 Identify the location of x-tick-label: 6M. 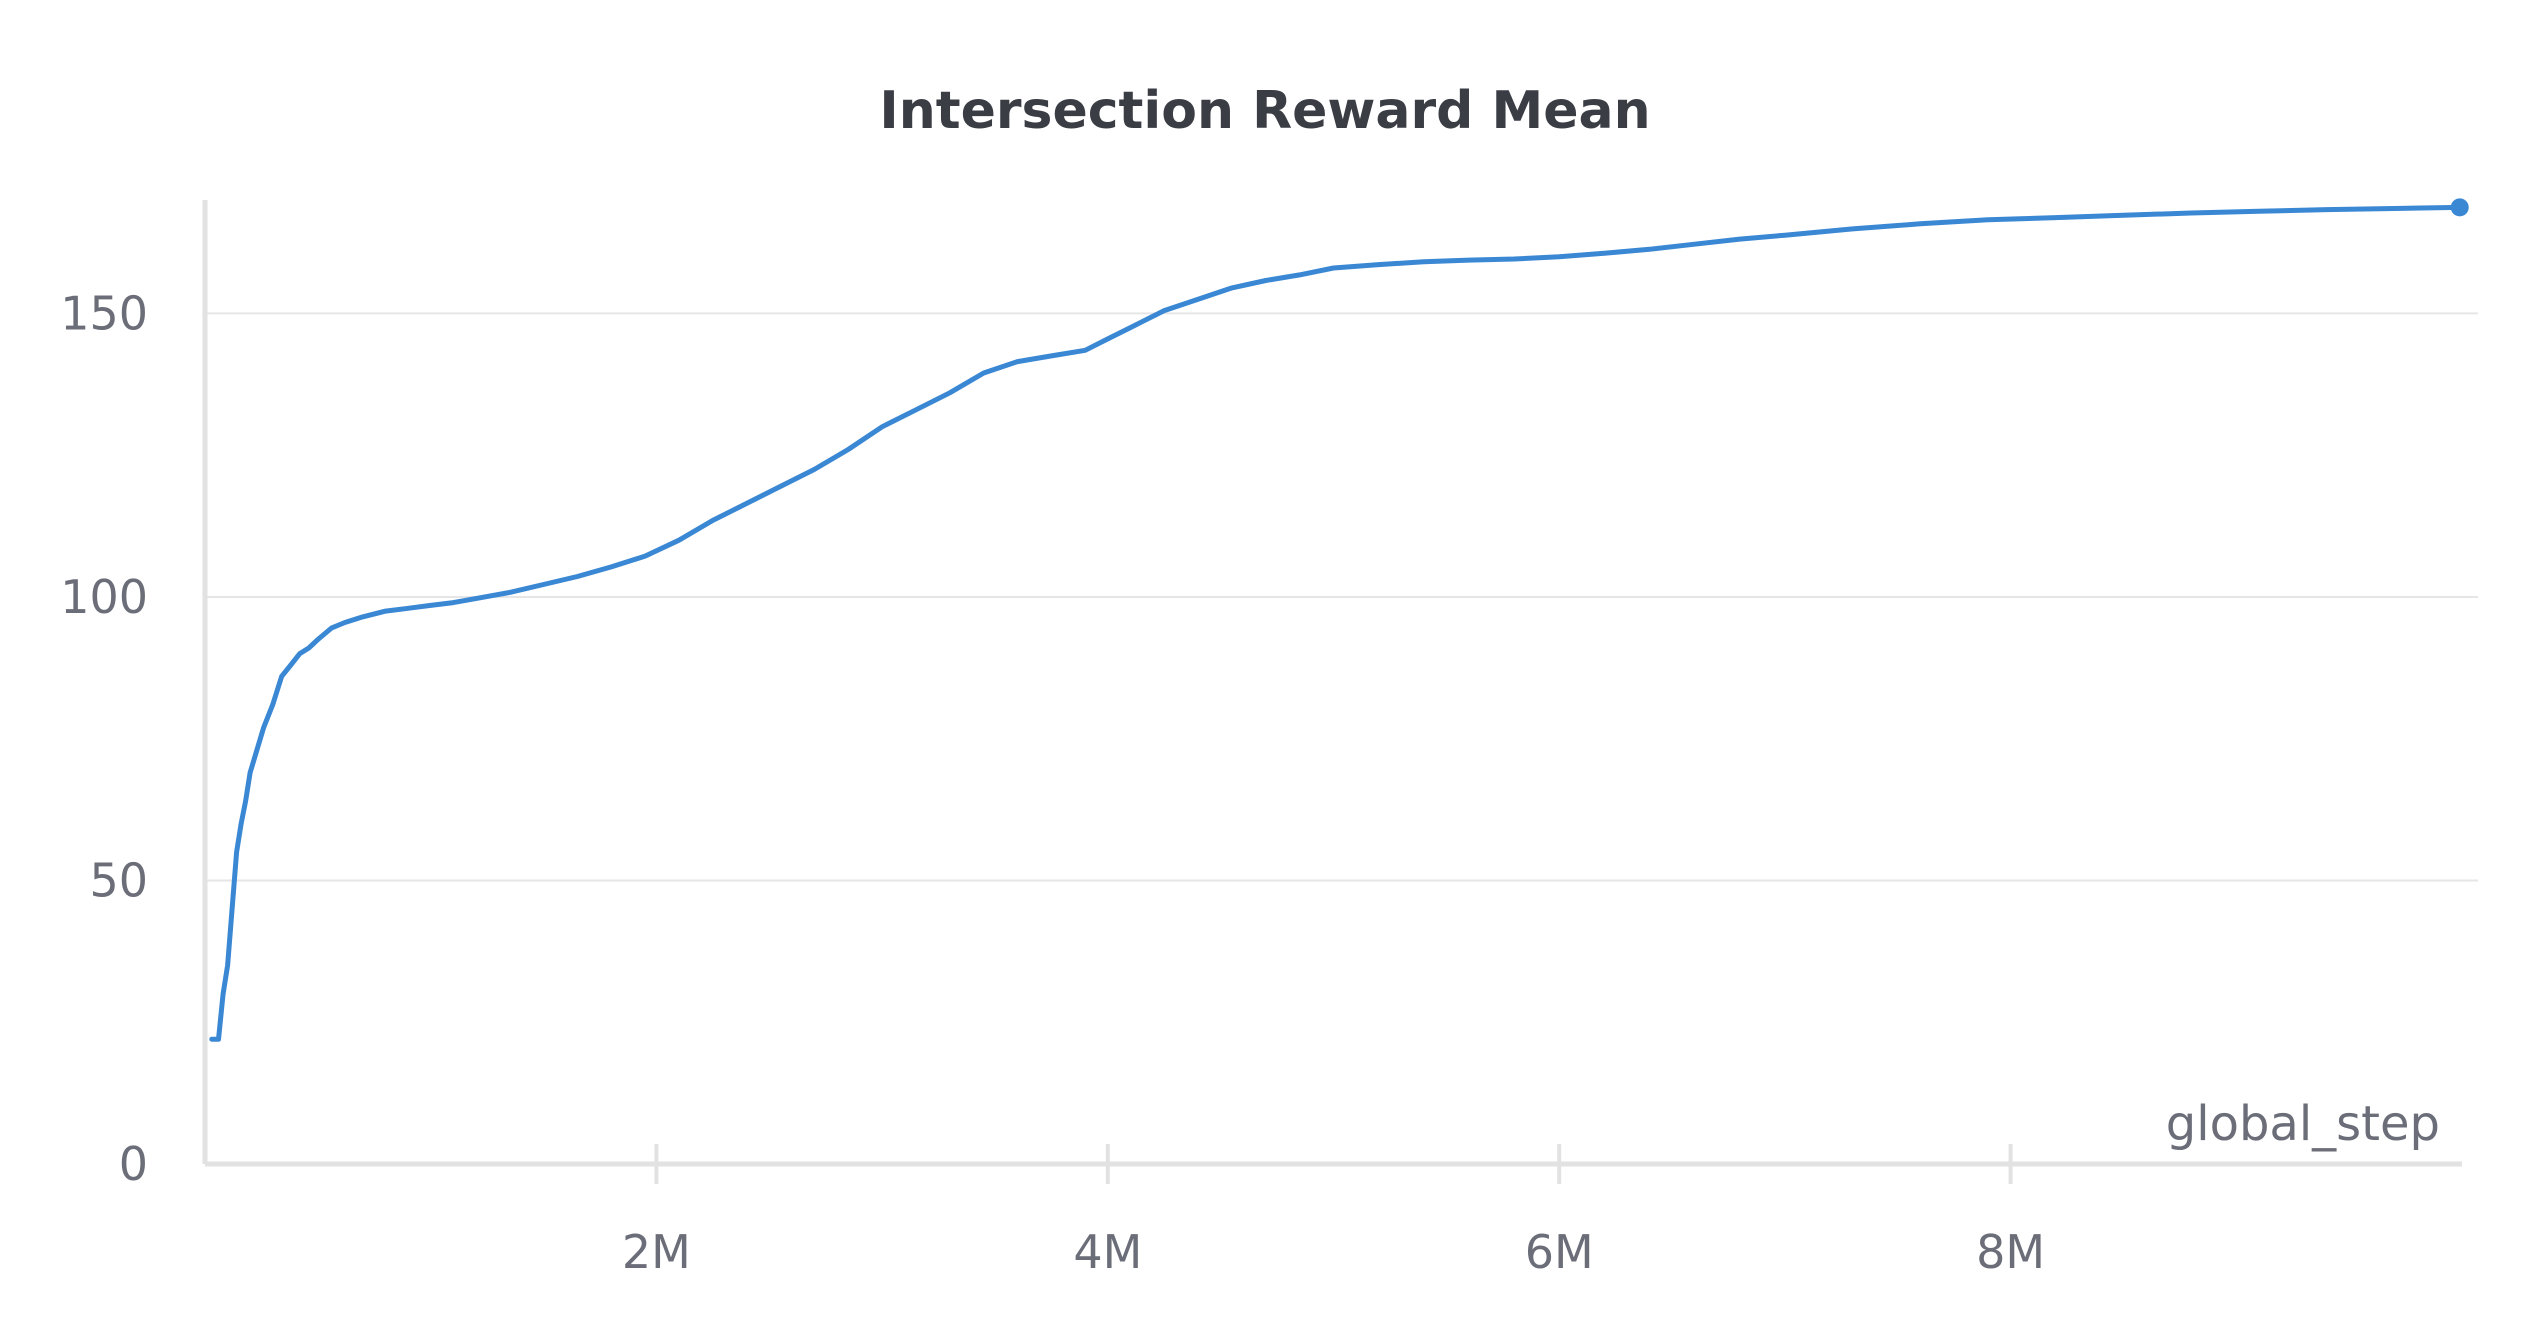
(1559, 1252).